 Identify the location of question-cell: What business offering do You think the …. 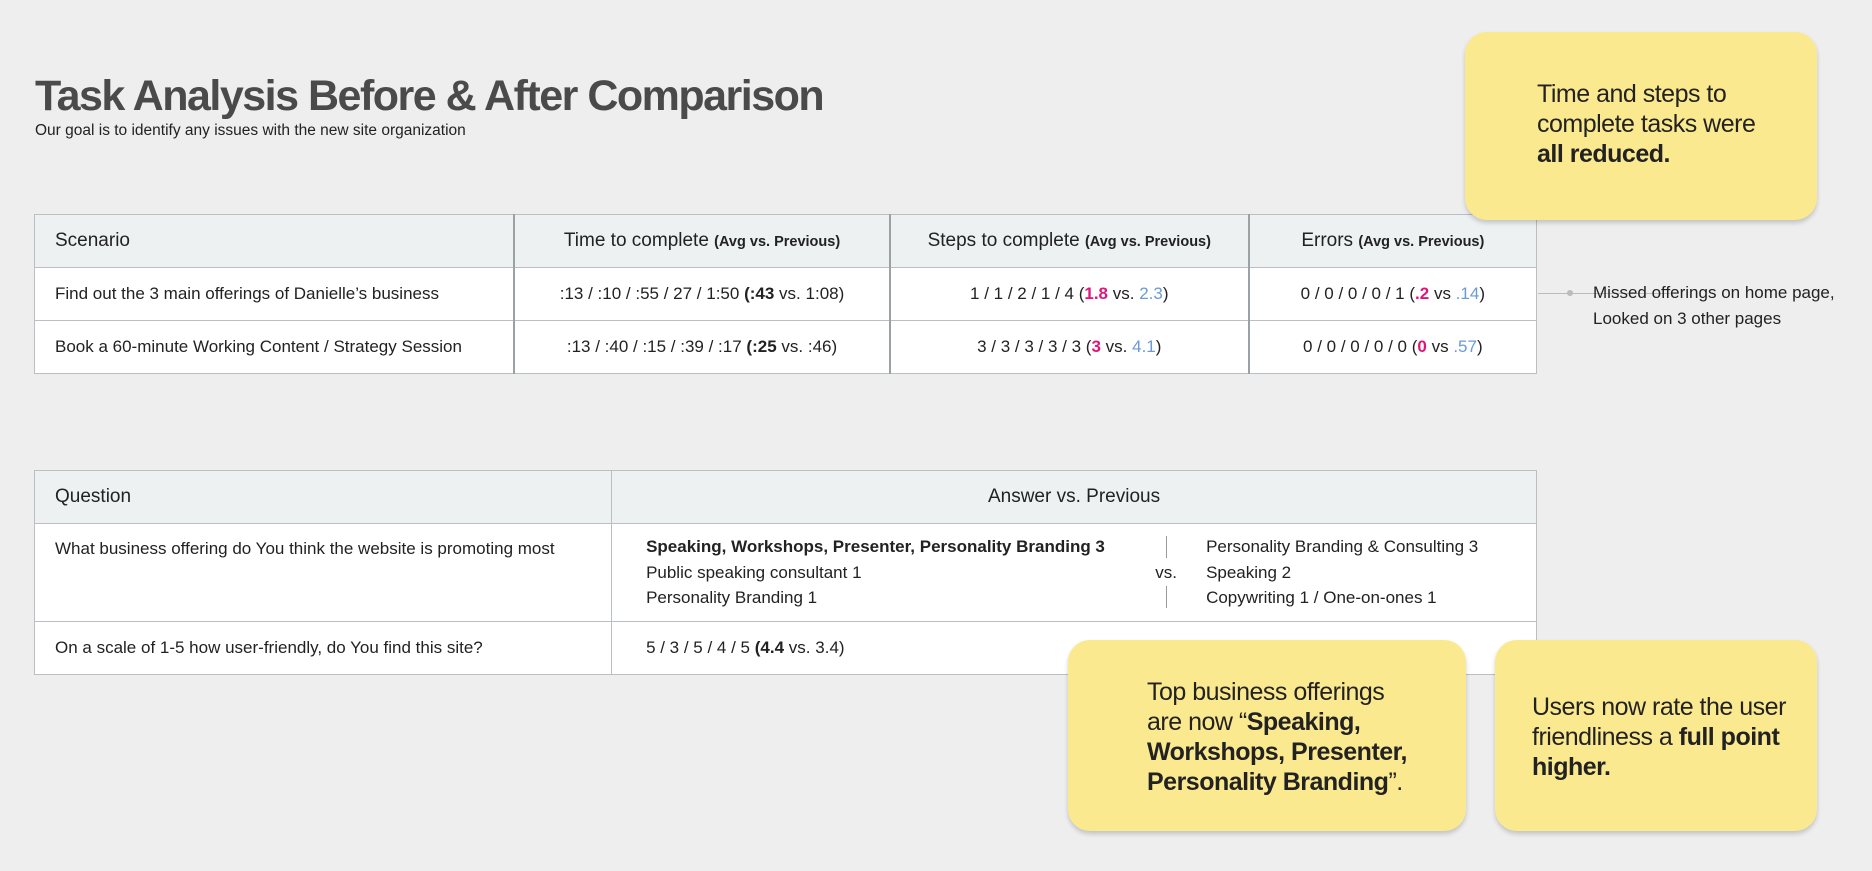
(323, 572).